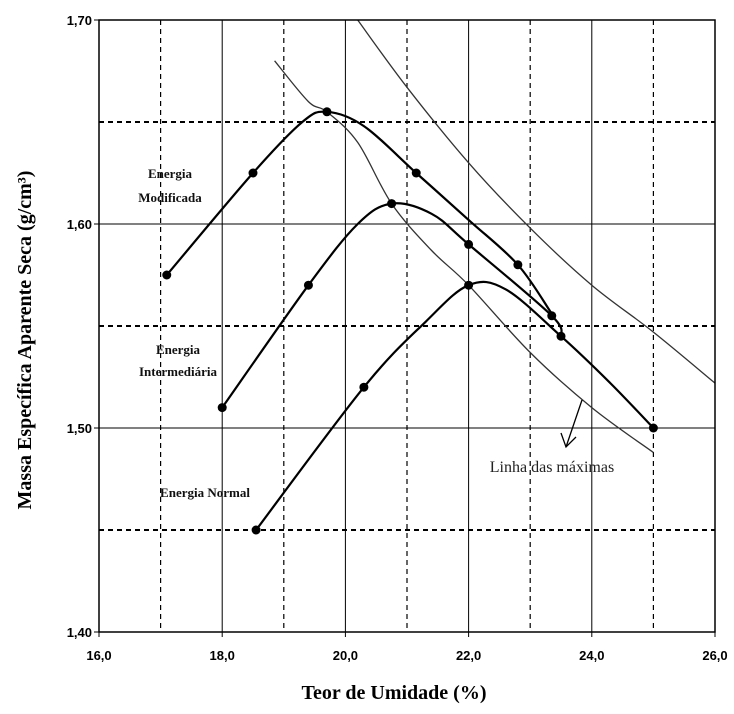  Describe the element at coordinates (394, 693) in the screenshot. I see `x-axis-title: Teor de Umidade (%)` at that location.